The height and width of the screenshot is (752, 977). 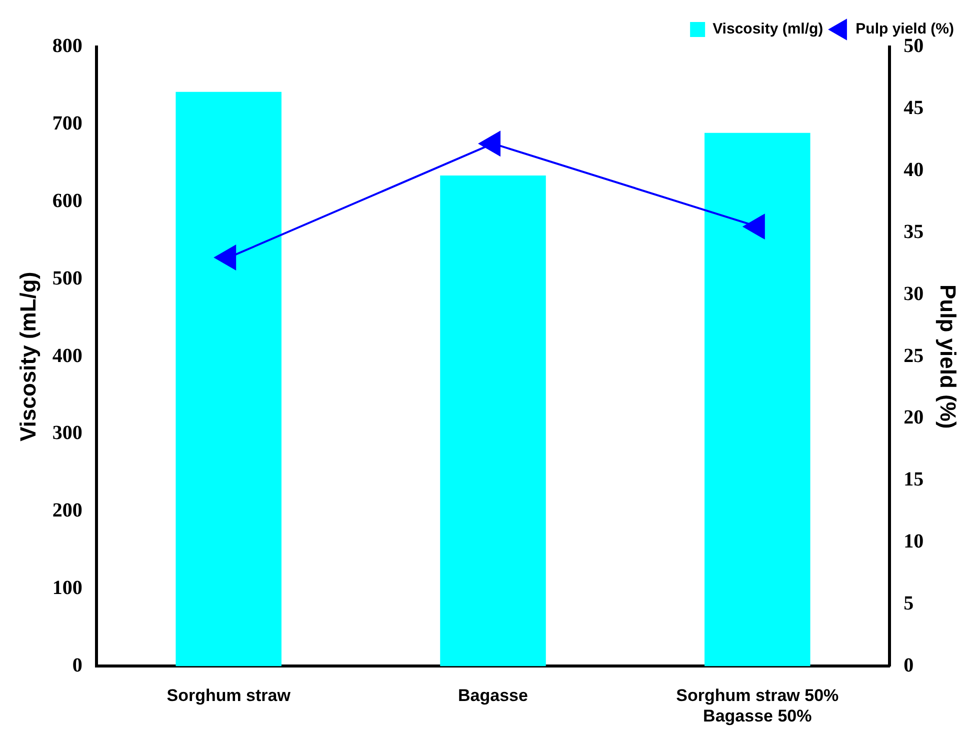 What do you see at coordinates (768, 29) in the screenshot?
I see `legend-label: Viscosity (ml/g)` at bounding box center [768, 29].